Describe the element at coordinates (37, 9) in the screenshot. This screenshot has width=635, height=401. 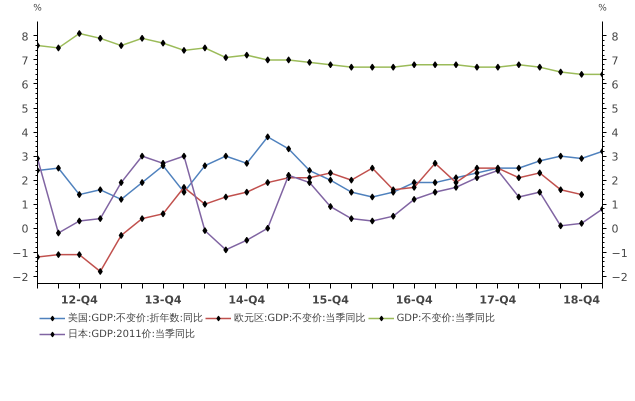
I see `y-axis-title: %` at that location.